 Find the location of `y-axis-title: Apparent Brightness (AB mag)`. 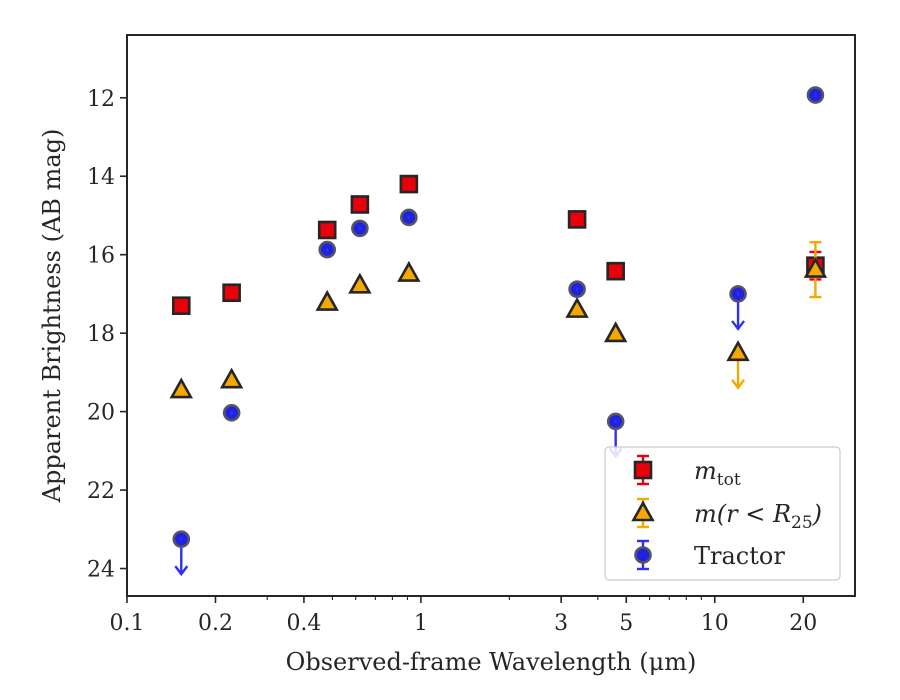

y-axis-title: Apparent Brightness (AB mag) is located at coordinates (52, 316).